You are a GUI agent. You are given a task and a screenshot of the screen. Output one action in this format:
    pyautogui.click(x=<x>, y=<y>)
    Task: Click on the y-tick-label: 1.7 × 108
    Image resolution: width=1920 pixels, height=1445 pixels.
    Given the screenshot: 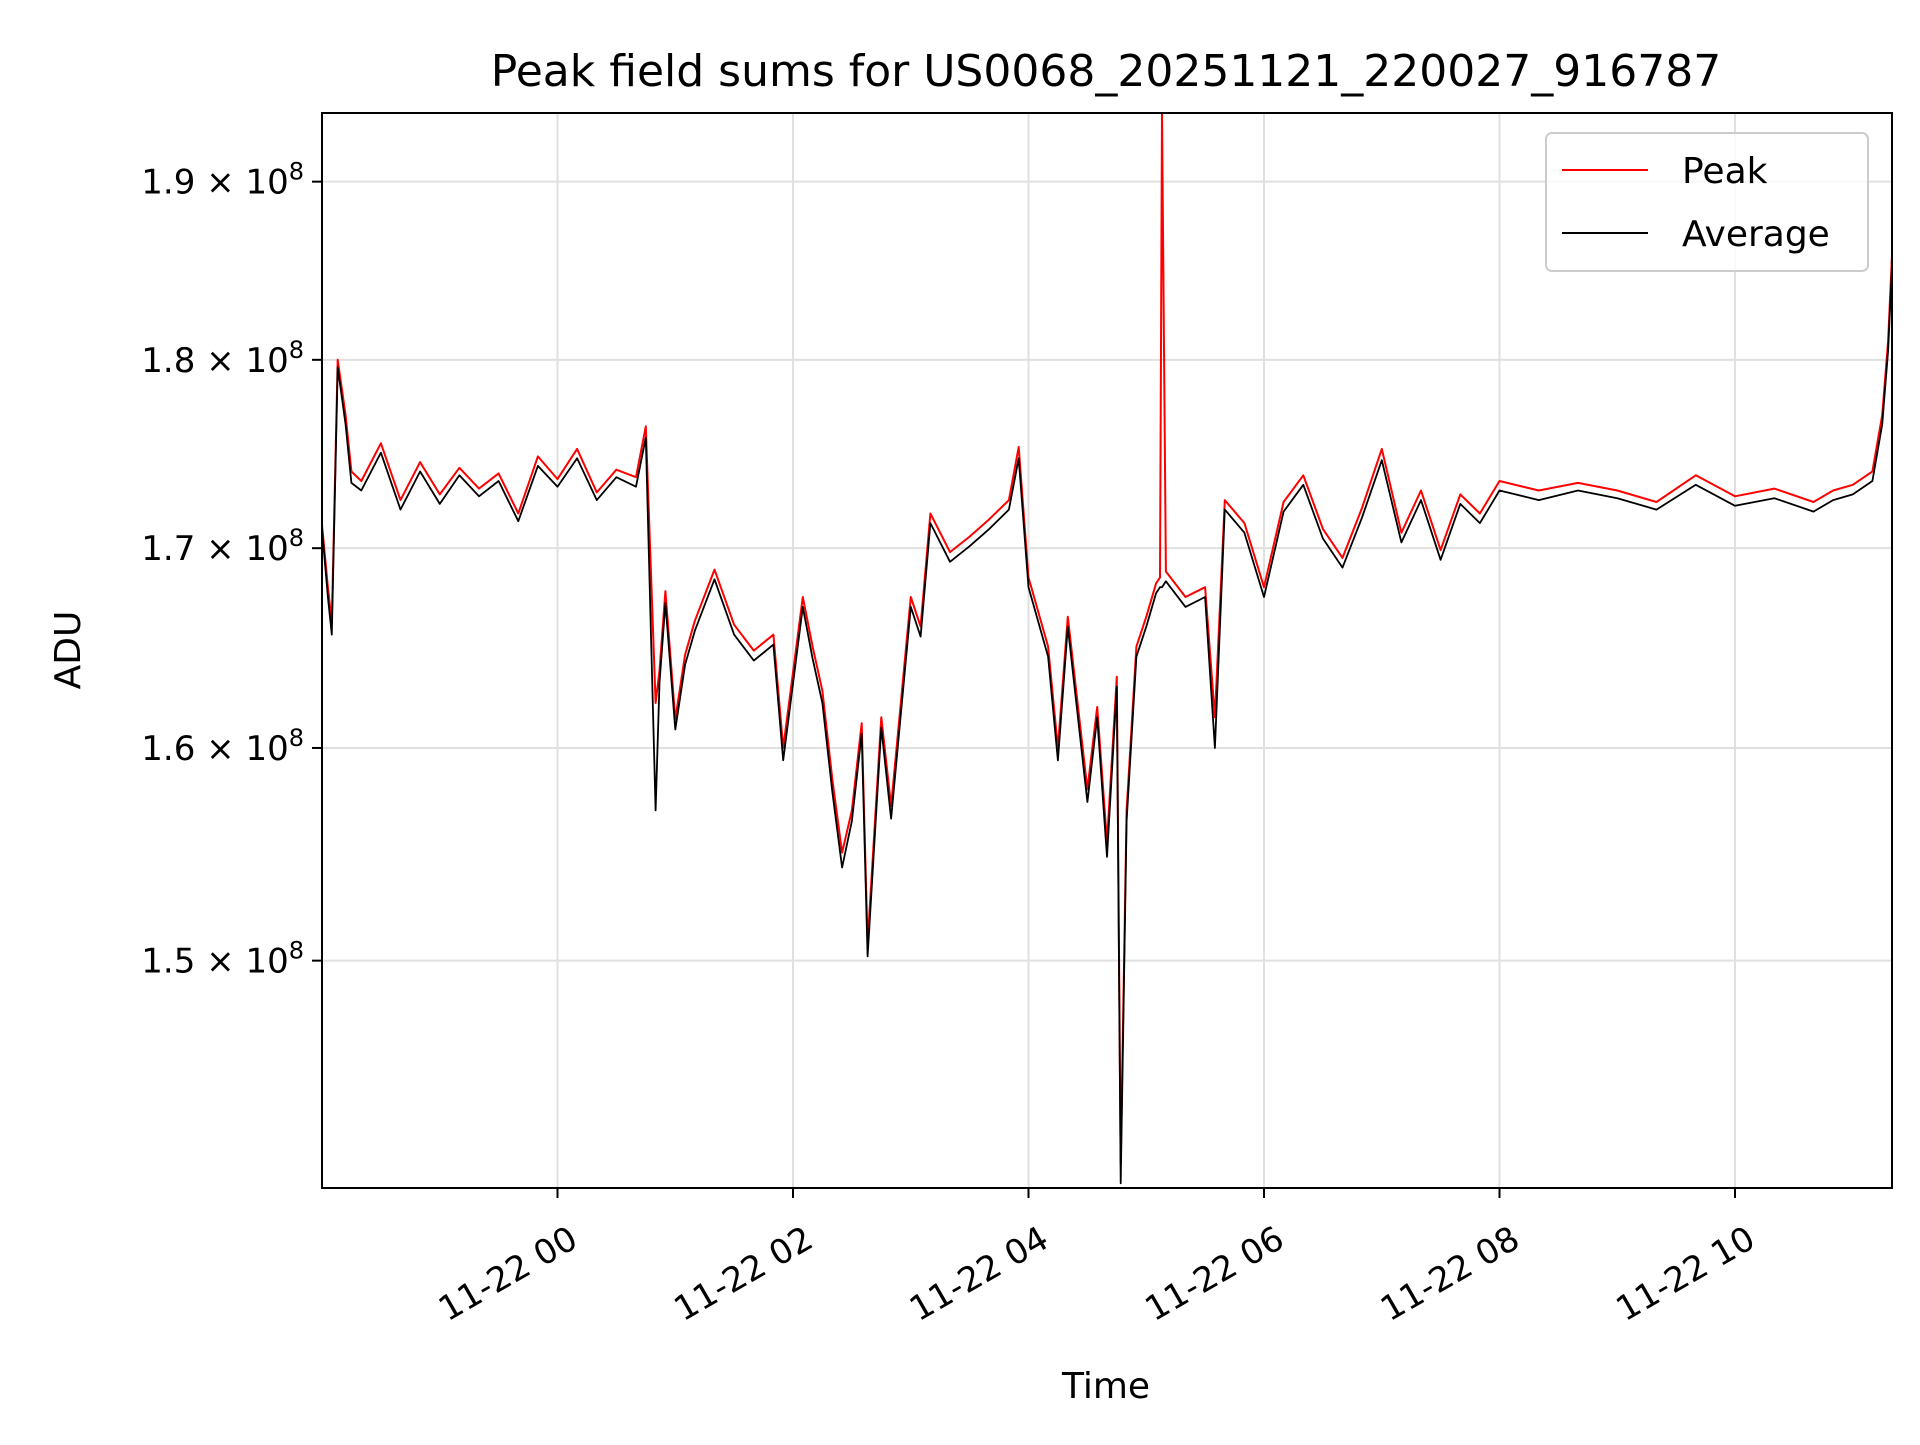 What is the action you would take?
    pyautogui.click(x=222, y=546)
    